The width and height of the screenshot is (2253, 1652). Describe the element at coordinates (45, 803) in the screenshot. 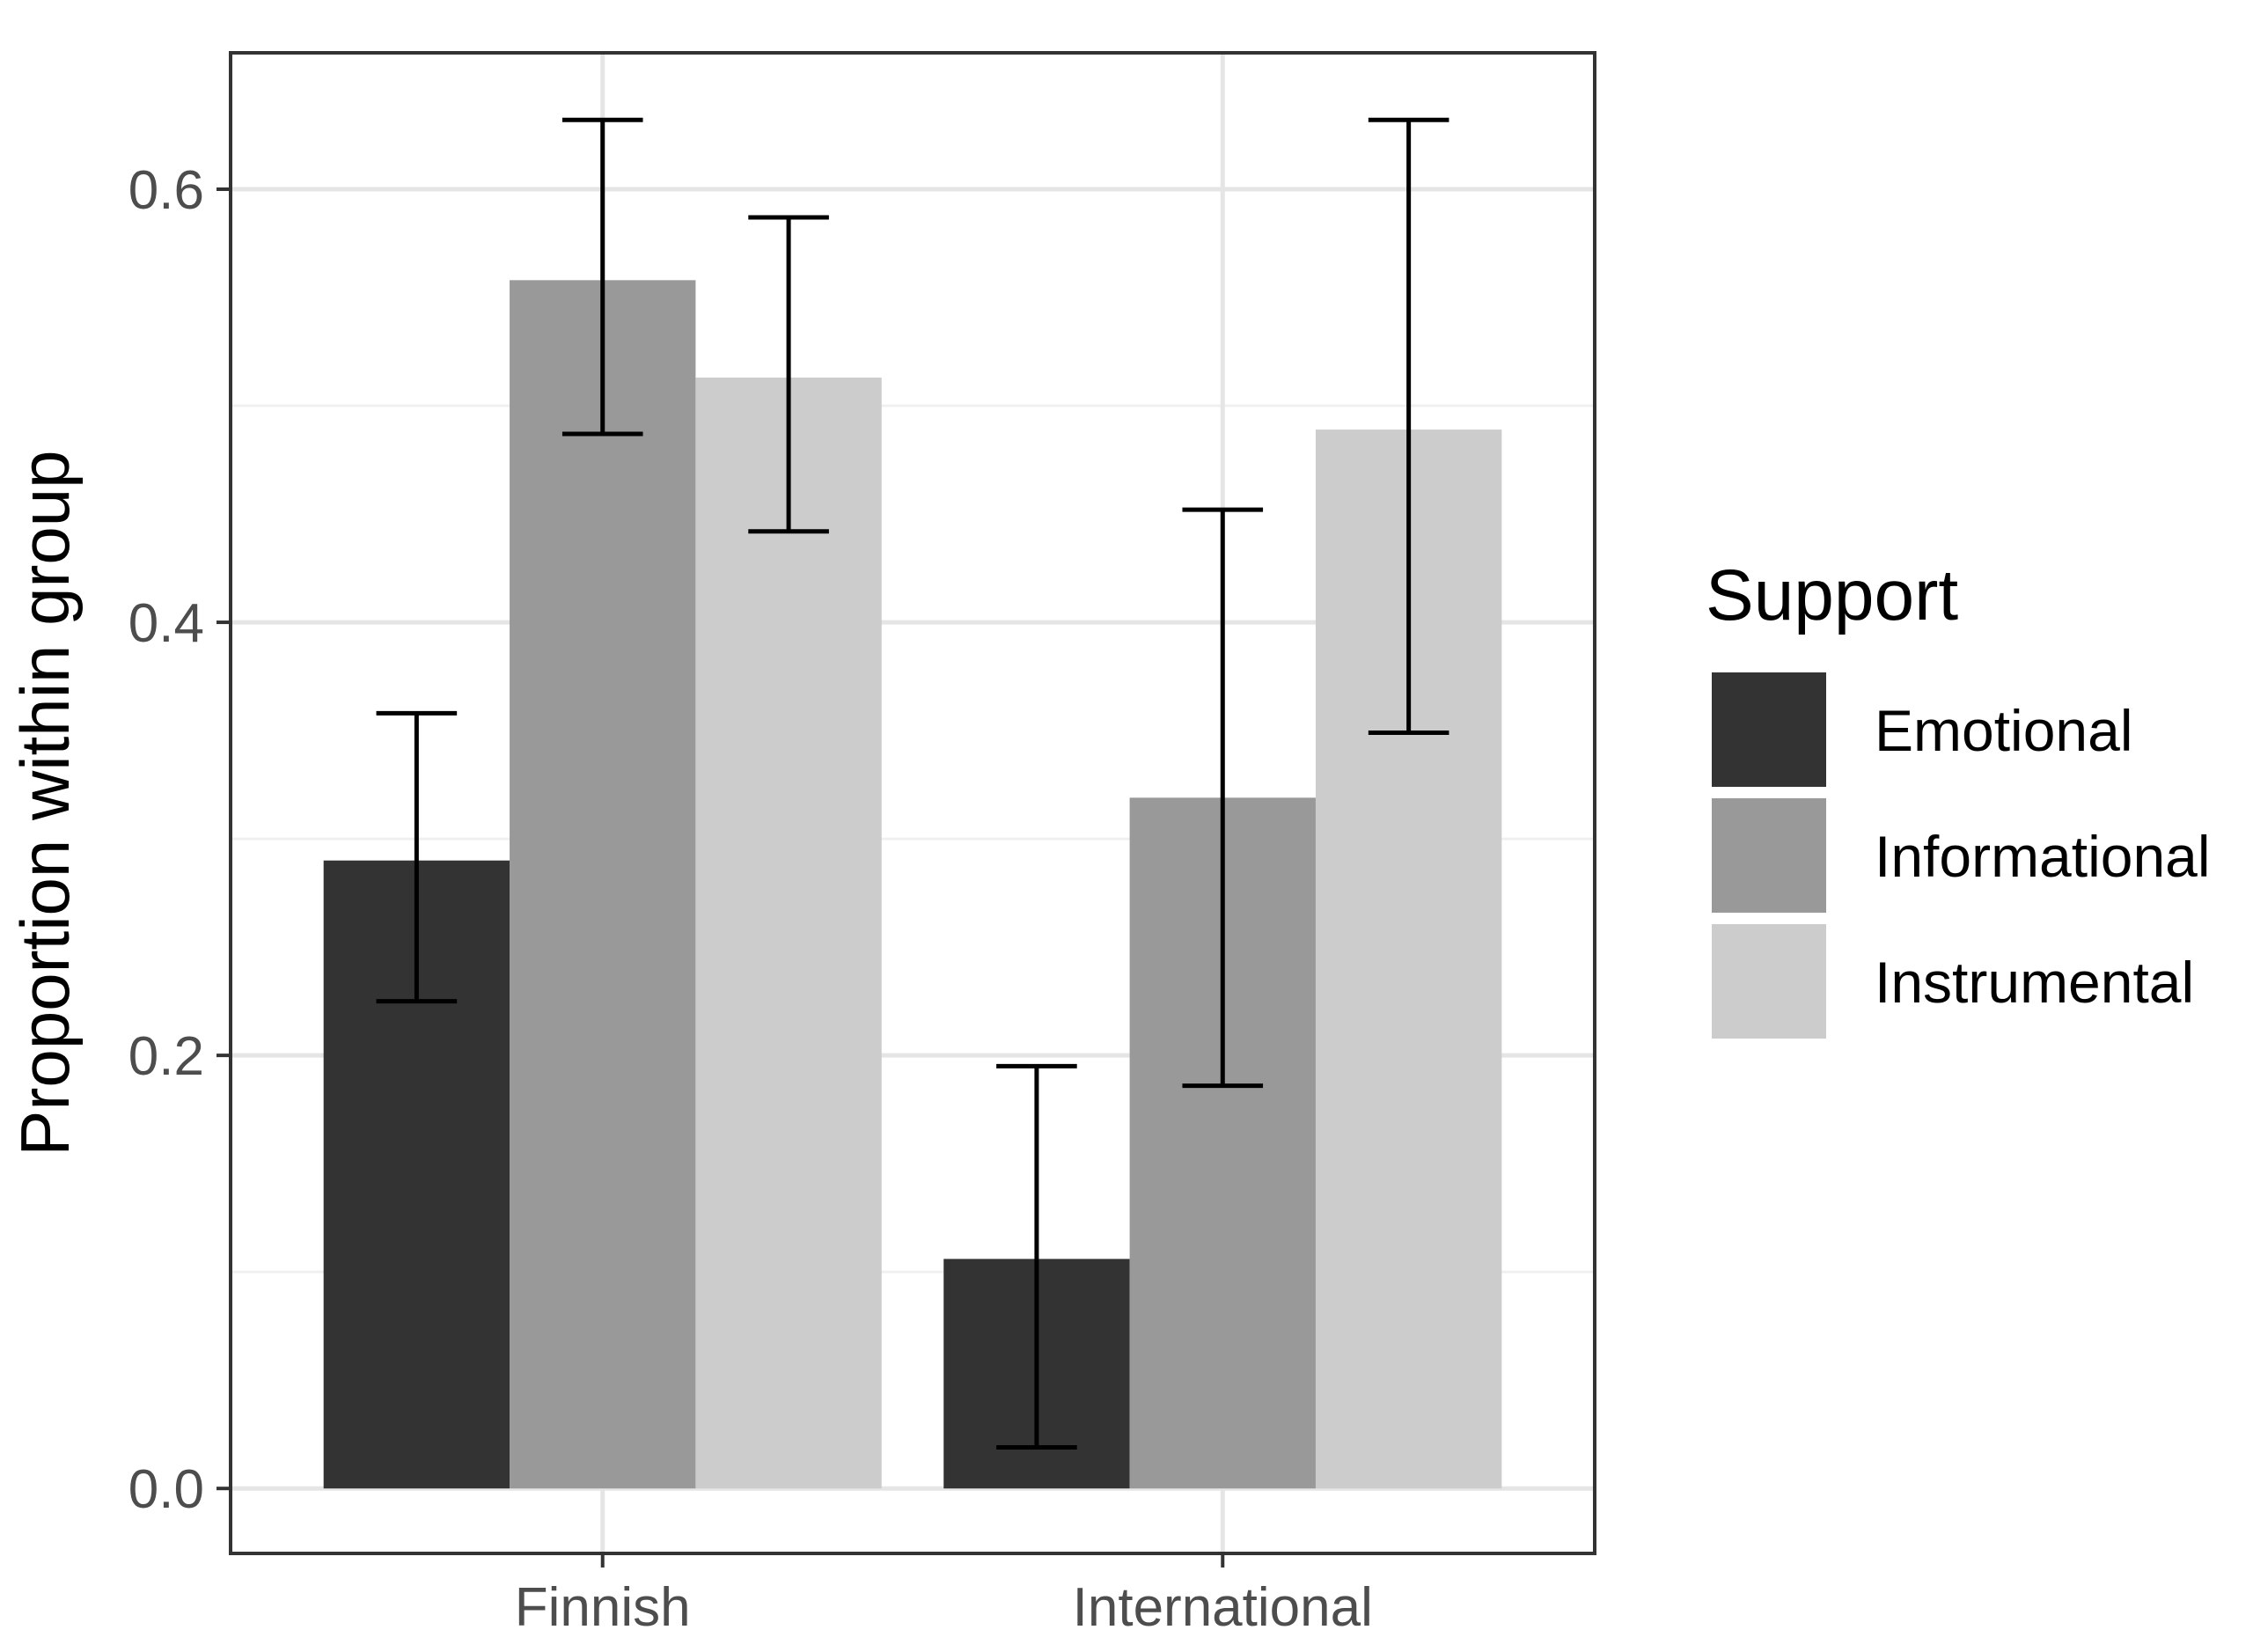

I see `y-axis-title: Proportion within group` at that location.